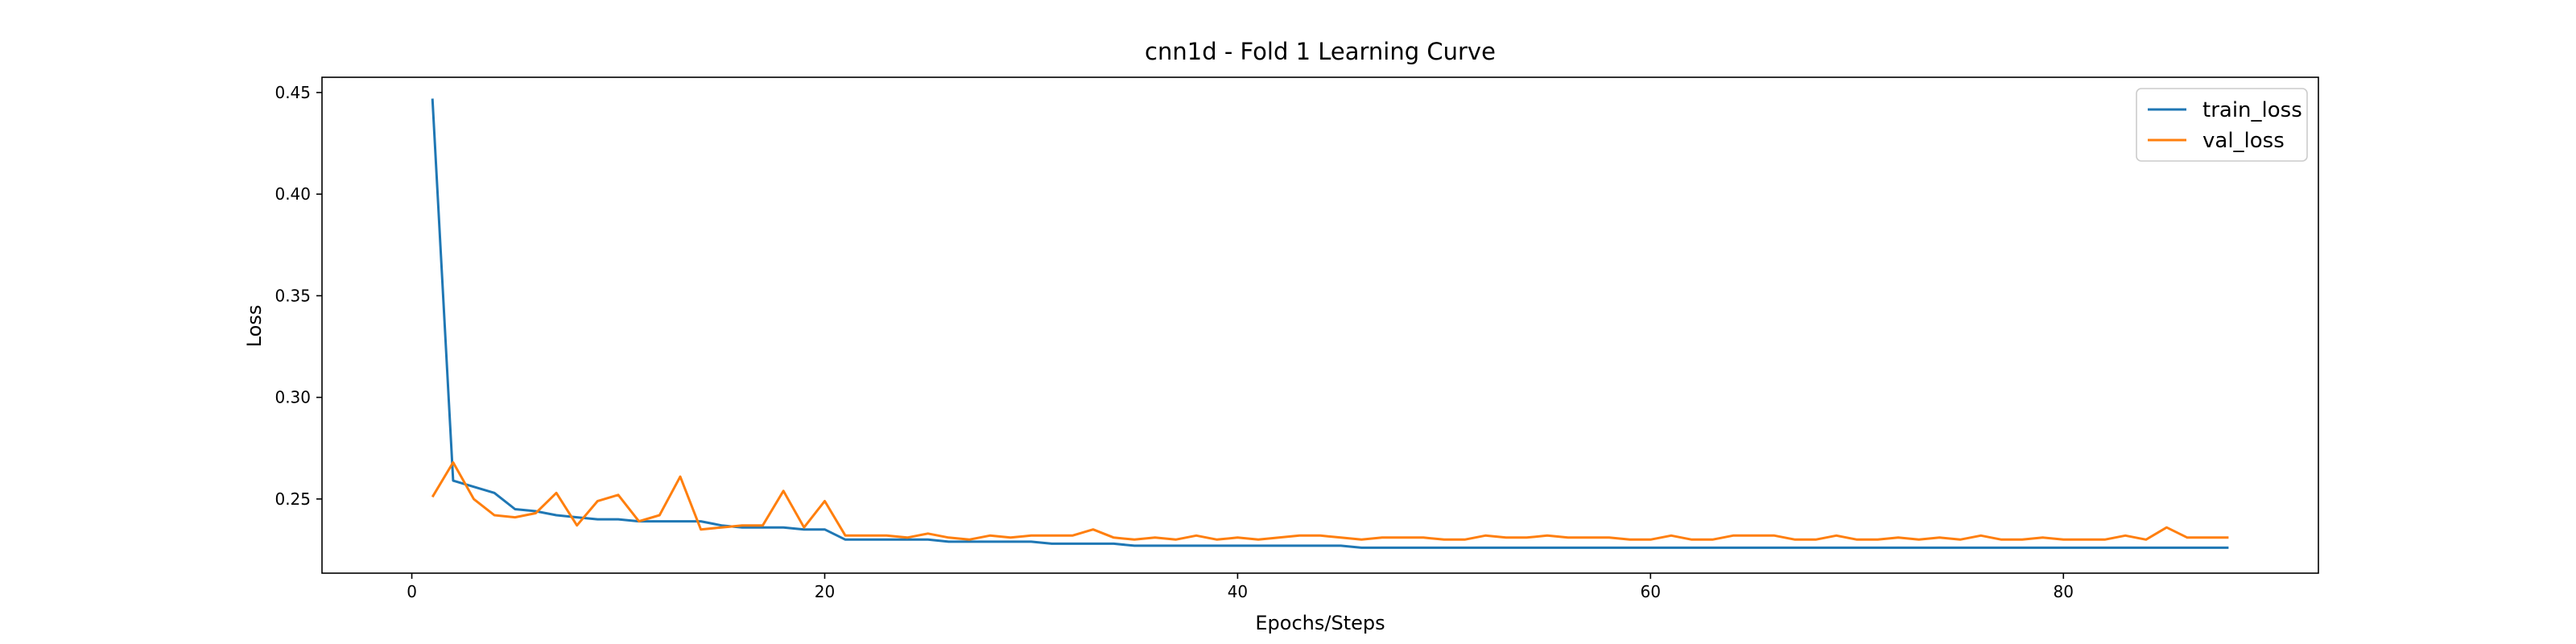  Describe the element at coordinates (412, 591) in the screenshot. I see `x-tick-label: 0` at that location.